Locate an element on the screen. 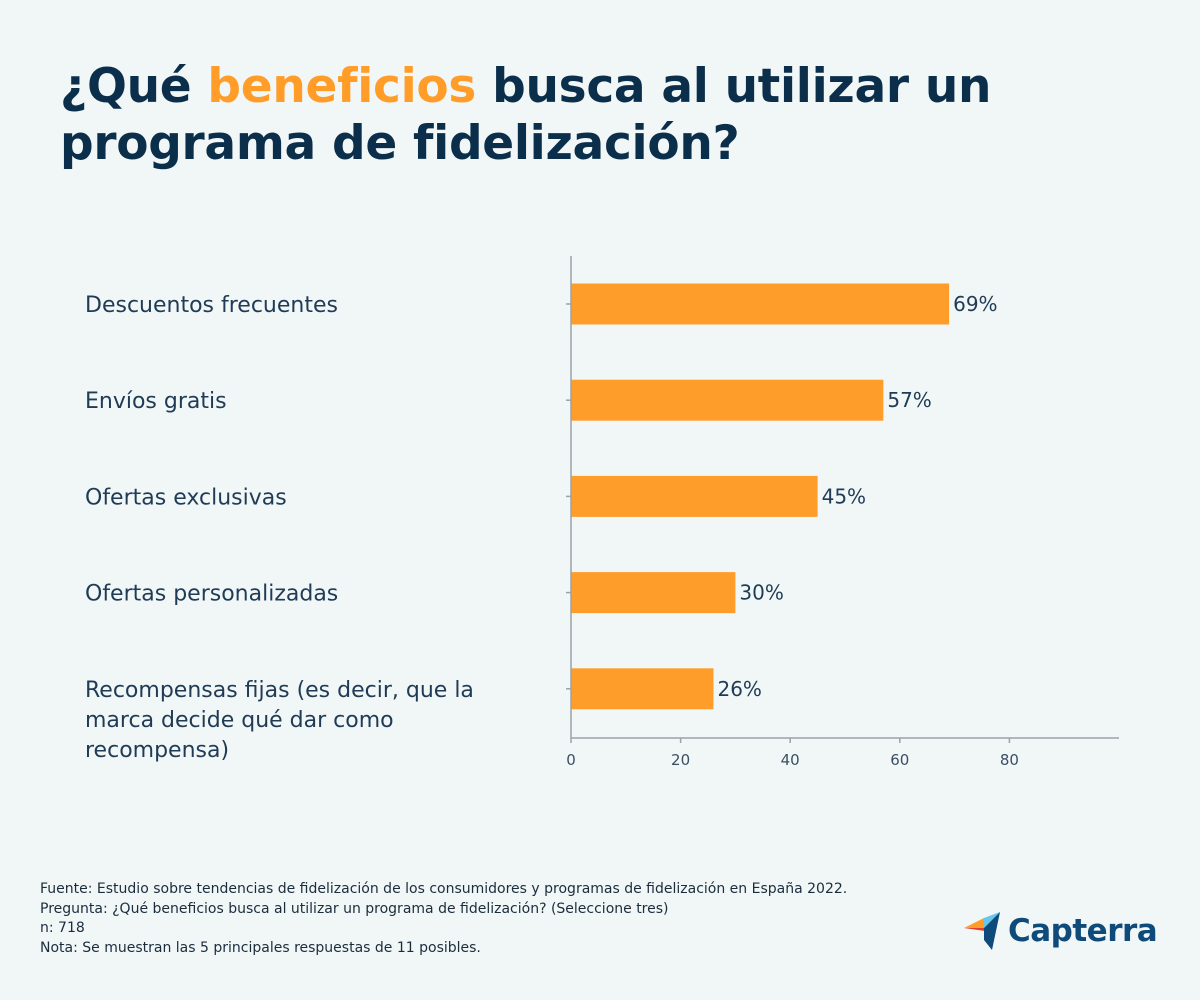  bars is located at coordinates (760, 496).